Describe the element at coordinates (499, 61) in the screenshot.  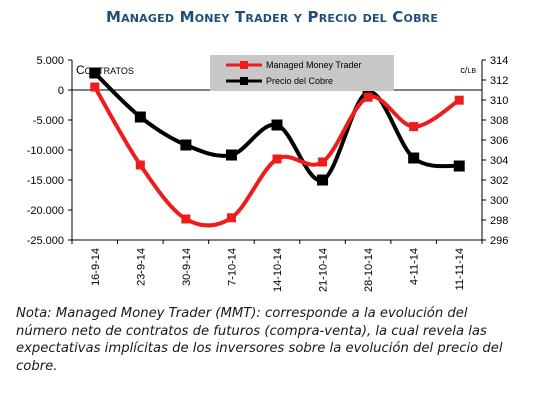
I see `right-tick-label: 314` at that location.